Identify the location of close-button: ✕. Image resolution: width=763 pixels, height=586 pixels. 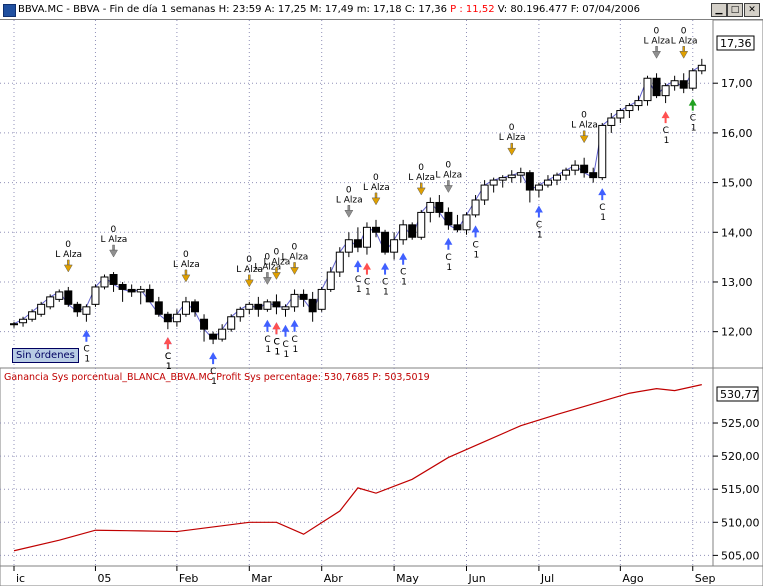
(752, 10).